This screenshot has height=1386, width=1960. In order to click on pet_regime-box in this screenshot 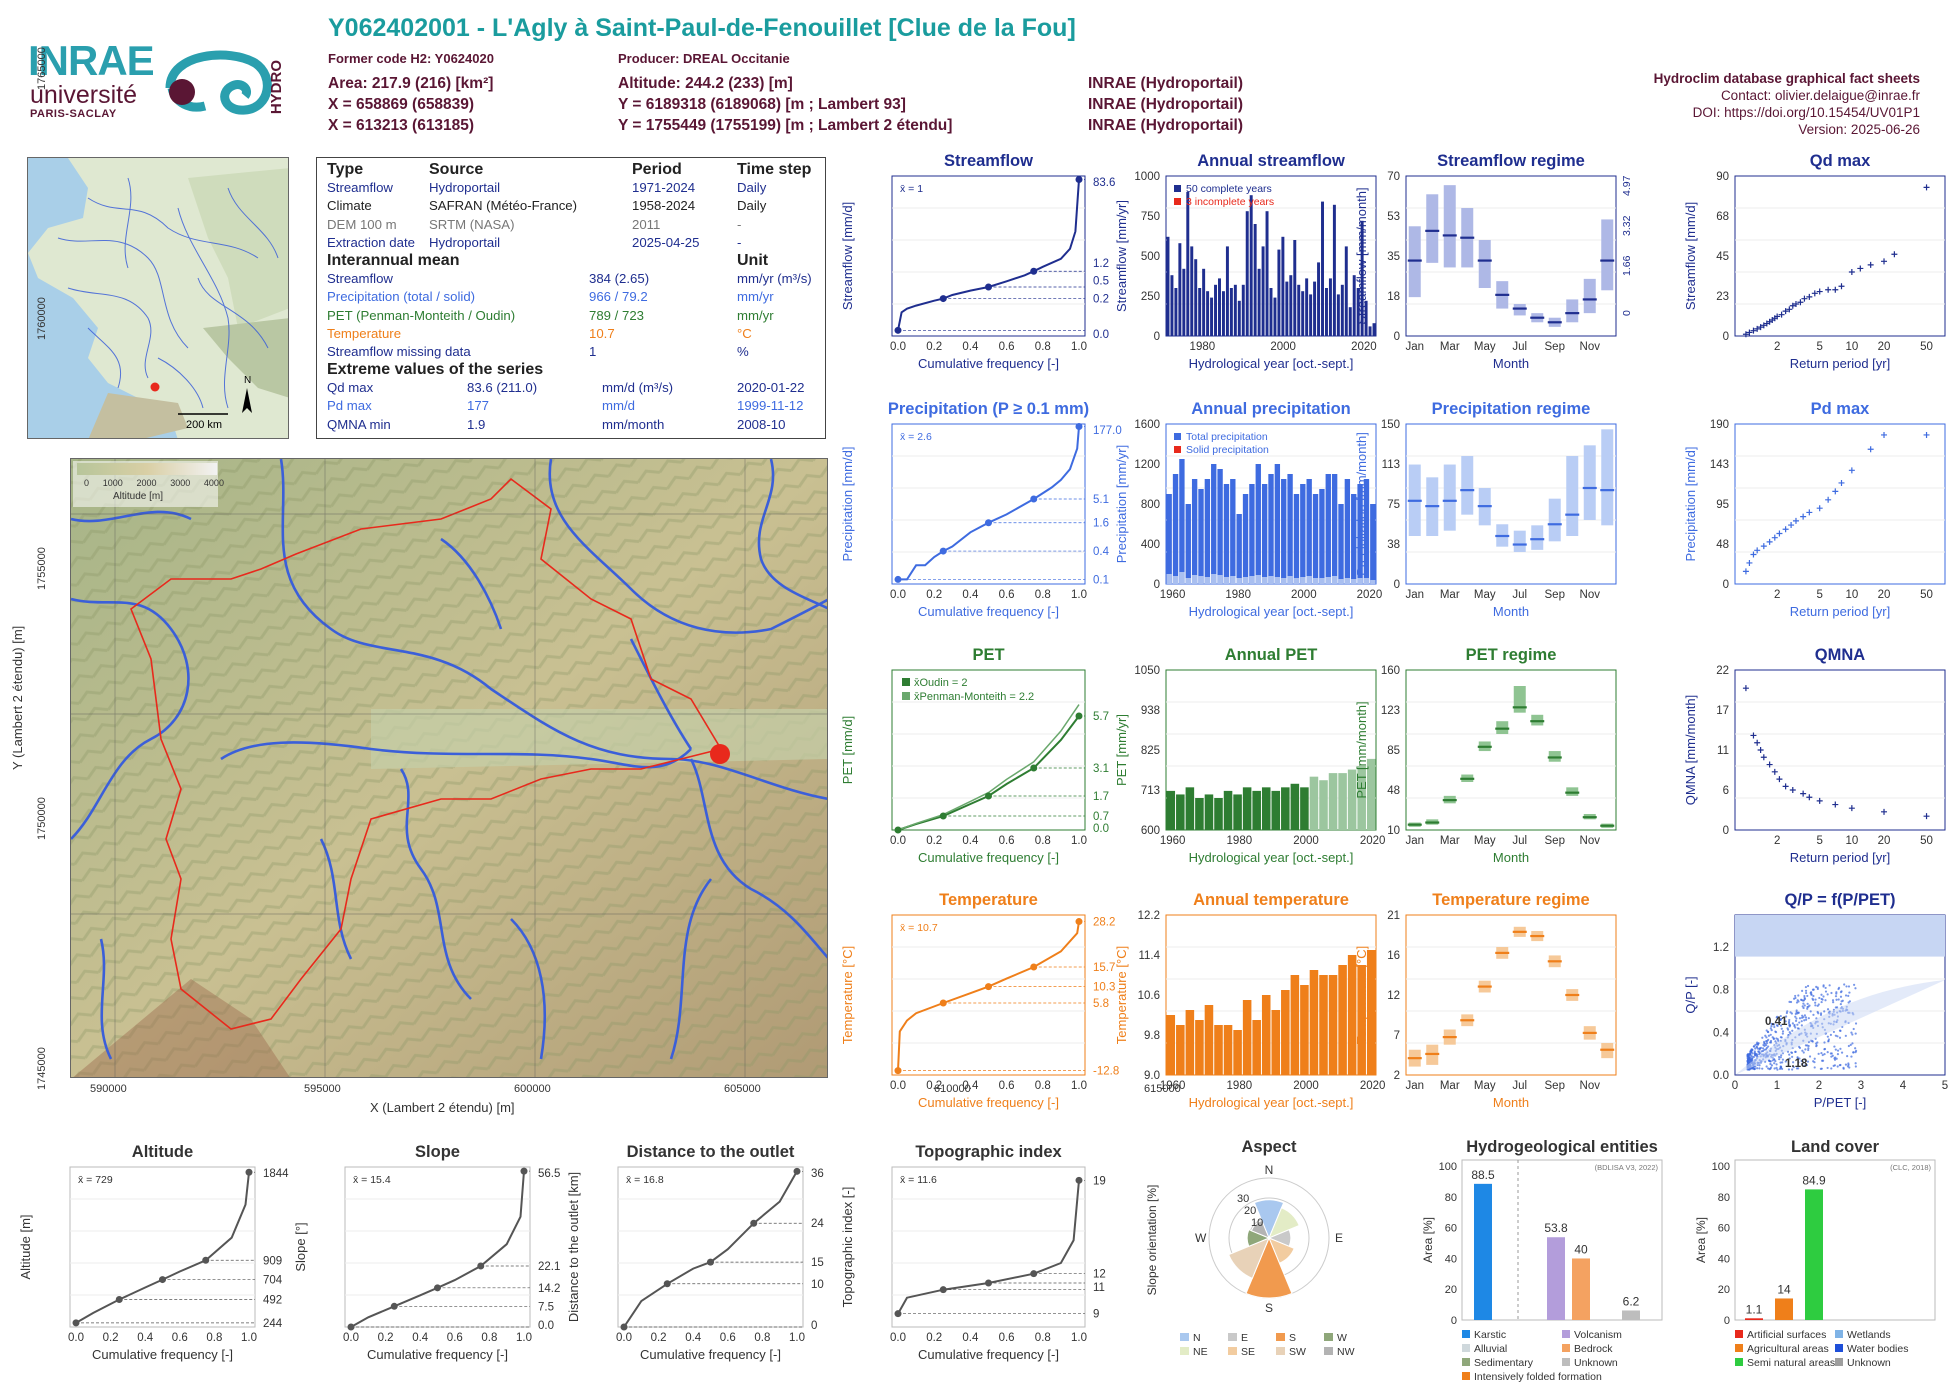, I will do `click(1519, 699)`.